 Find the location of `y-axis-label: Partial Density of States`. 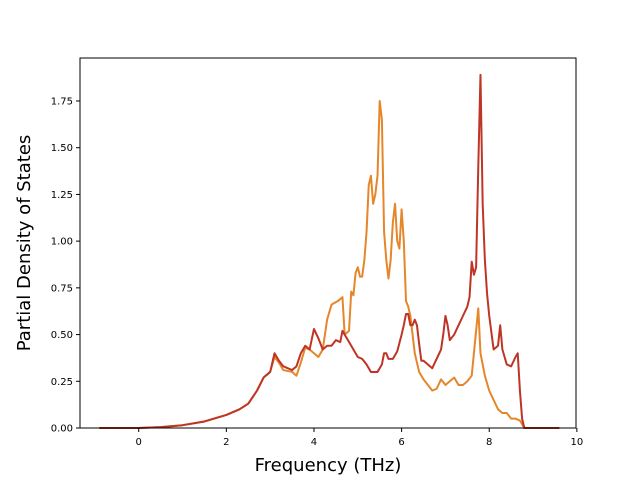

y-axis-label: Partial Density of States is located at coordinates (24, 243).